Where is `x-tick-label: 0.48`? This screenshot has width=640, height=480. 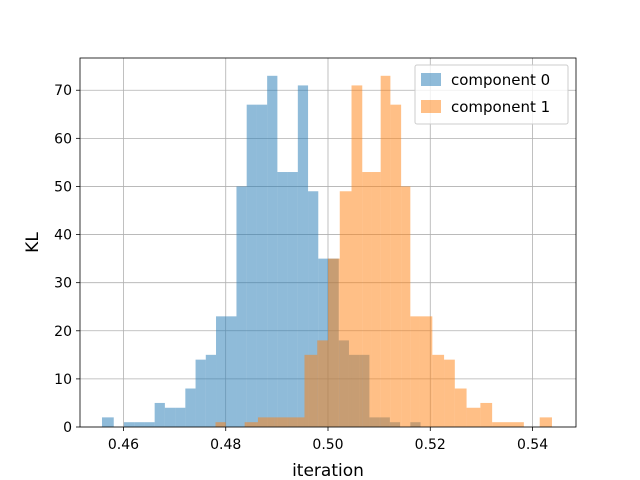 x-tick-label: 0.48 is located at coordinates (225, 445).